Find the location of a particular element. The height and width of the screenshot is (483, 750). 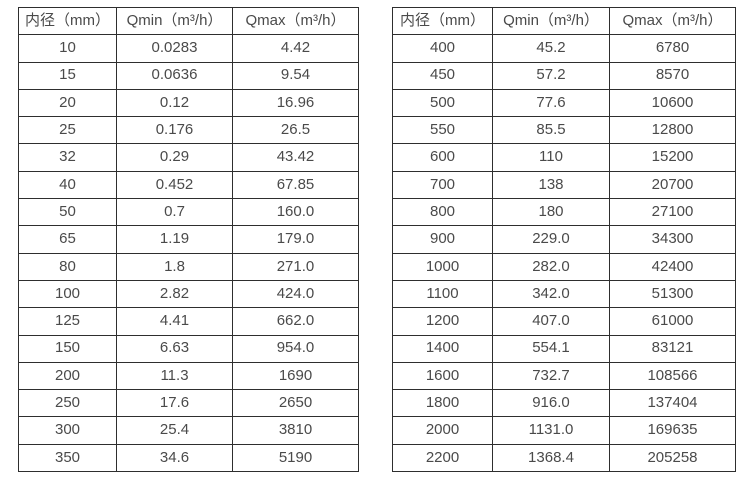

table-row: 1400 554.1 83121 is located at coordinates (564, 348).